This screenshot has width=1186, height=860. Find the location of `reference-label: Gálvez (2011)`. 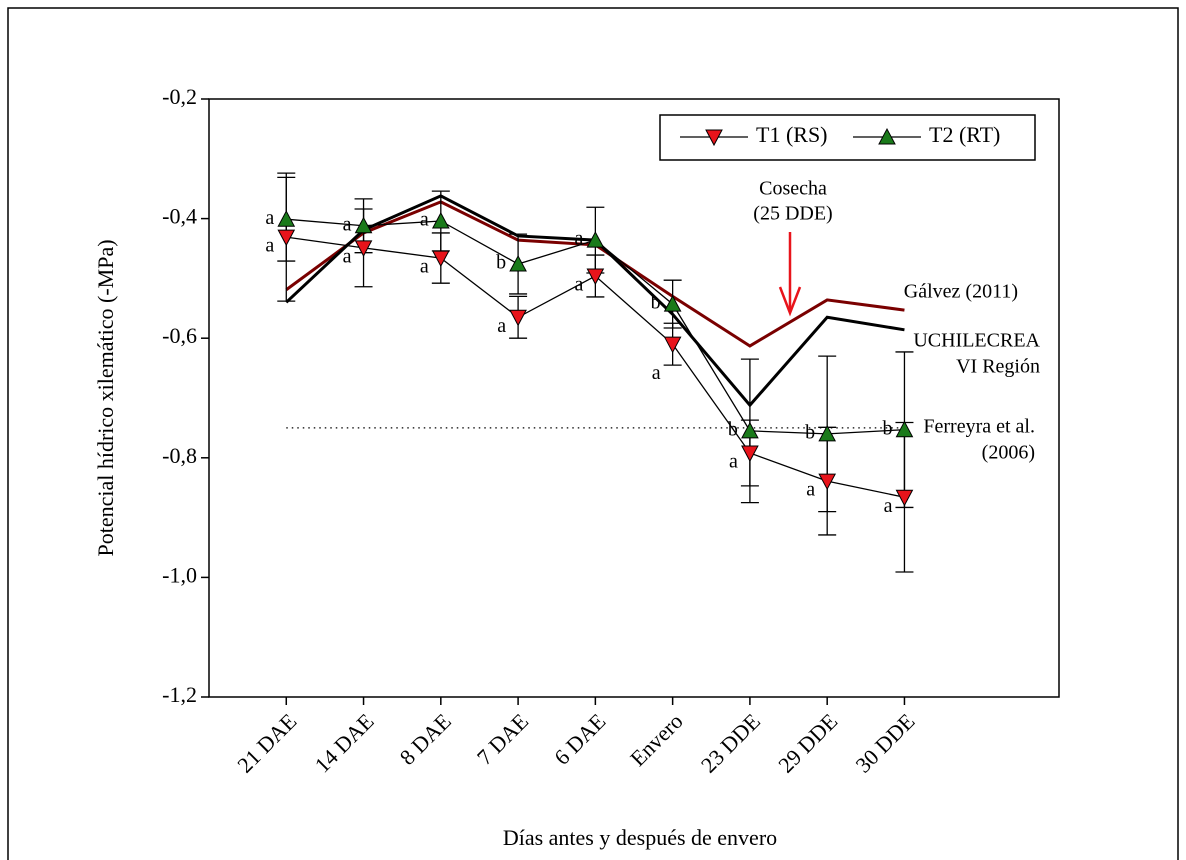

reference-label: Gálvez (2011) is located at coordinates (961, 292).